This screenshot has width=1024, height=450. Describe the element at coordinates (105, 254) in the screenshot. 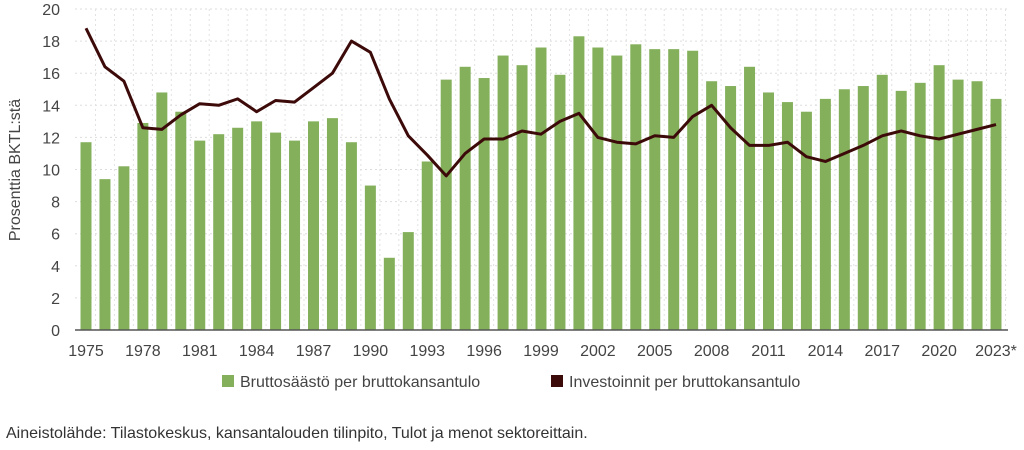

I see `bar-1976` at that location.